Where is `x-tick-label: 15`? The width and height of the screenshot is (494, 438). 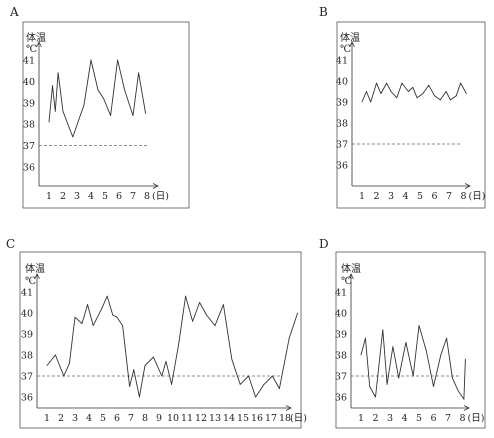
x-tick-label: 15 is located at coordinates (243, 418).